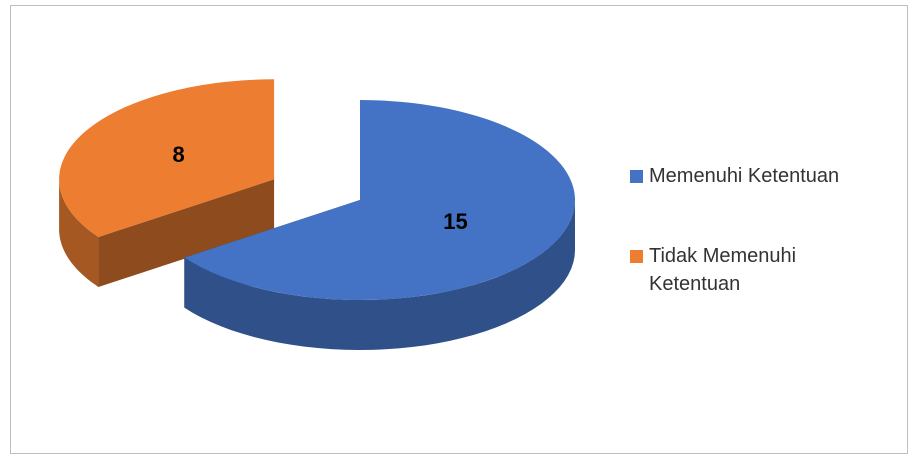  I want to click on slice, so click(167, 158).